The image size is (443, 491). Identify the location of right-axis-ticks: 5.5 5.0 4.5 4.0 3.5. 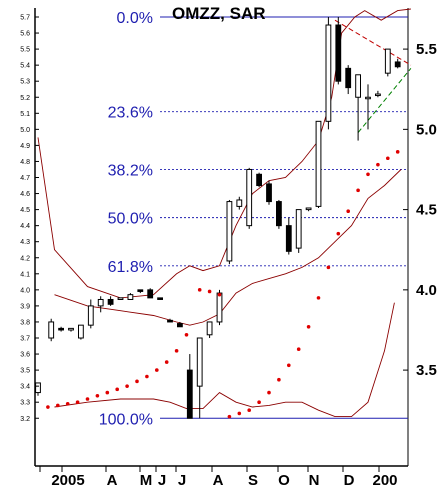
(420, 210).